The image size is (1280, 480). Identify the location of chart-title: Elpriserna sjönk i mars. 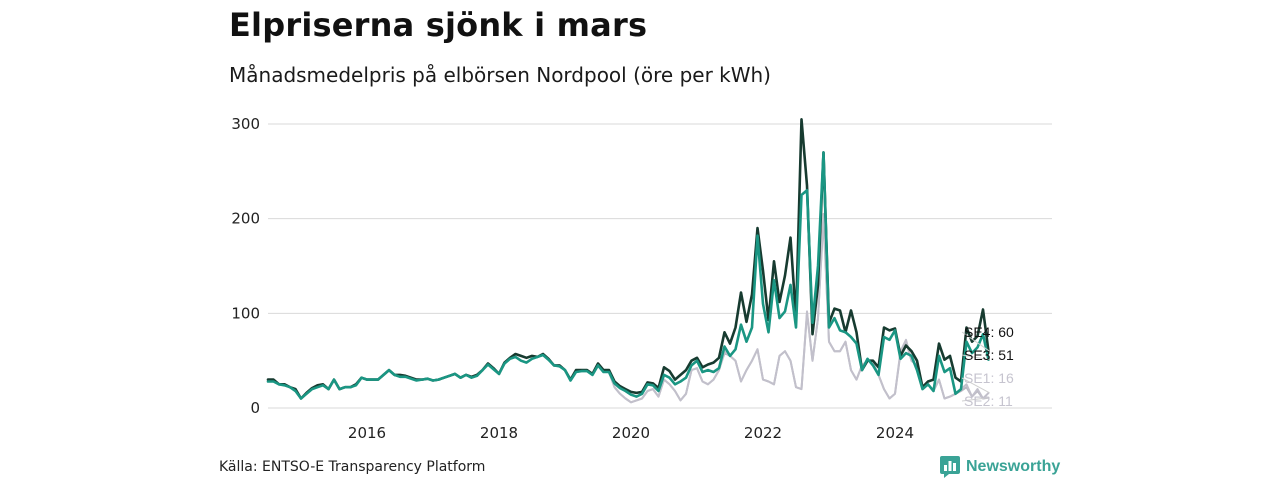
(438, 25).